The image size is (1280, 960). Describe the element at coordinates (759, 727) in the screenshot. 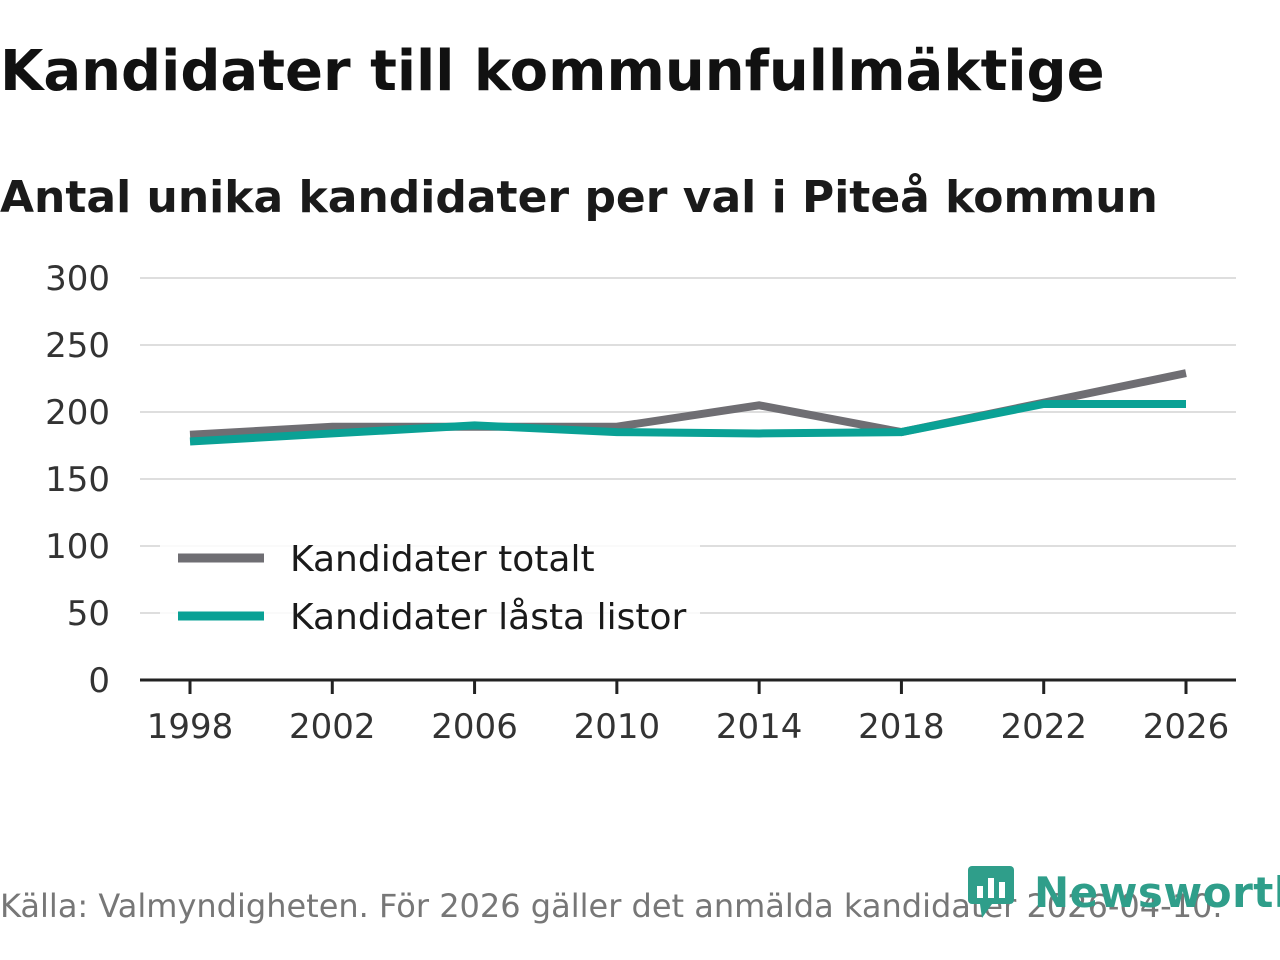

I see `x-tick-label: 2014` at that location.